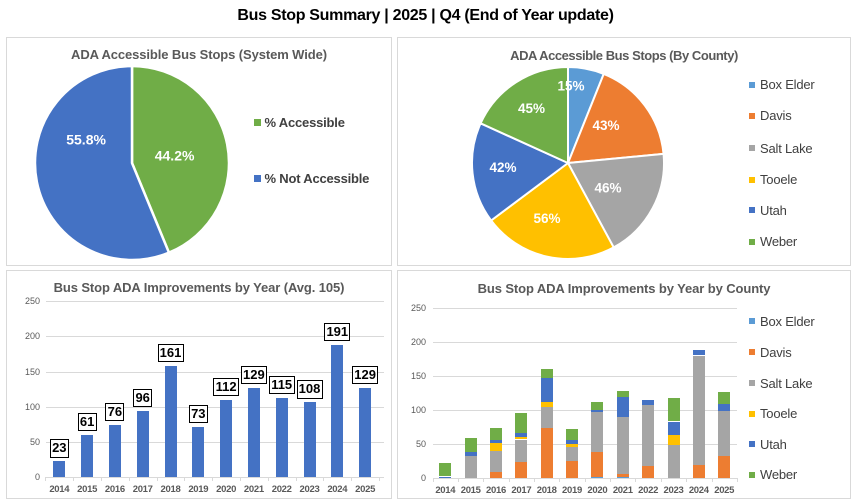 The width and height of the screenshot is (855, 503). I want to click on svg-text: 46%, so click(607, 188).